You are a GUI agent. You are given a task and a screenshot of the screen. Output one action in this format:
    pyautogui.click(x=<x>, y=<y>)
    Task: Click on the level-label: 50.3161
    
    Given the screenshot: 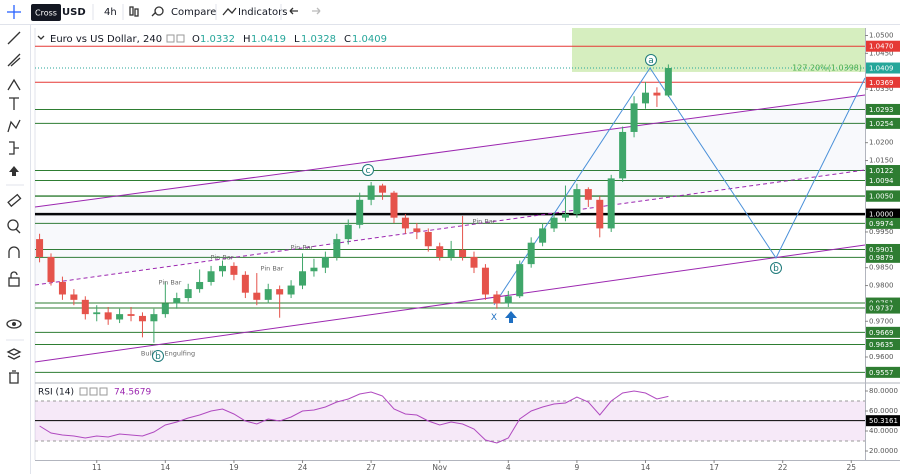 What is the action you would take?
    pyautogui.click(x=883, y=421)
    